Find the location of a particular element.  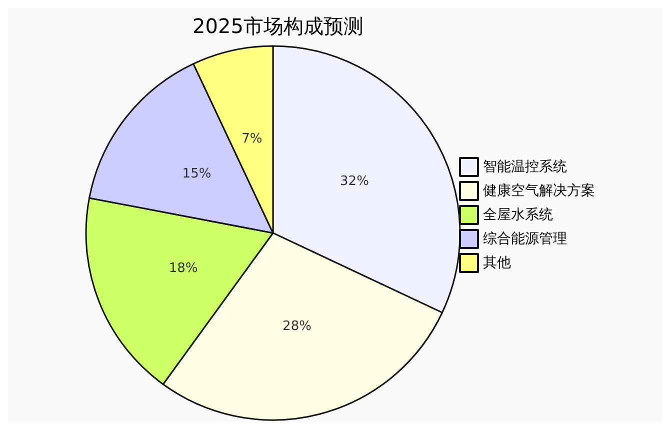

legend-label: 其他 is located at coordinates (497, 263).